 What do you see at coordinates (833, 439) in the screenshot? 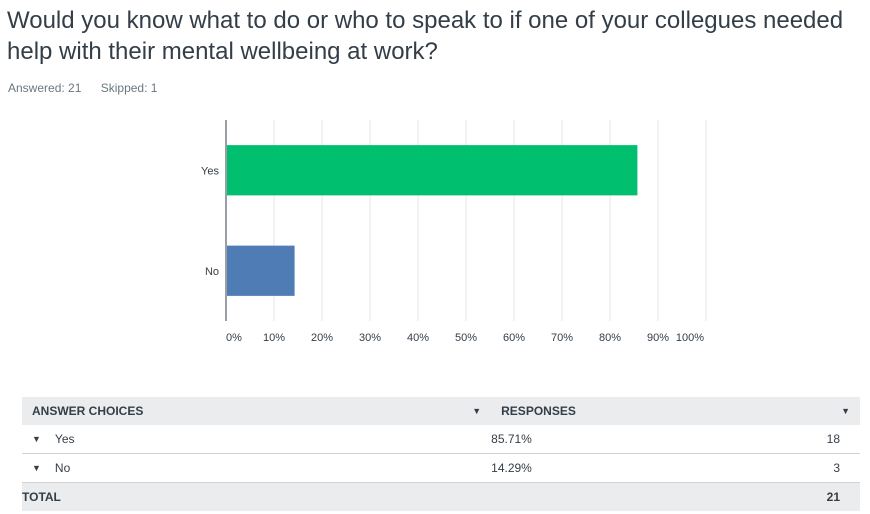
I see `count-cell: 18` at bounding box center [833, 439].